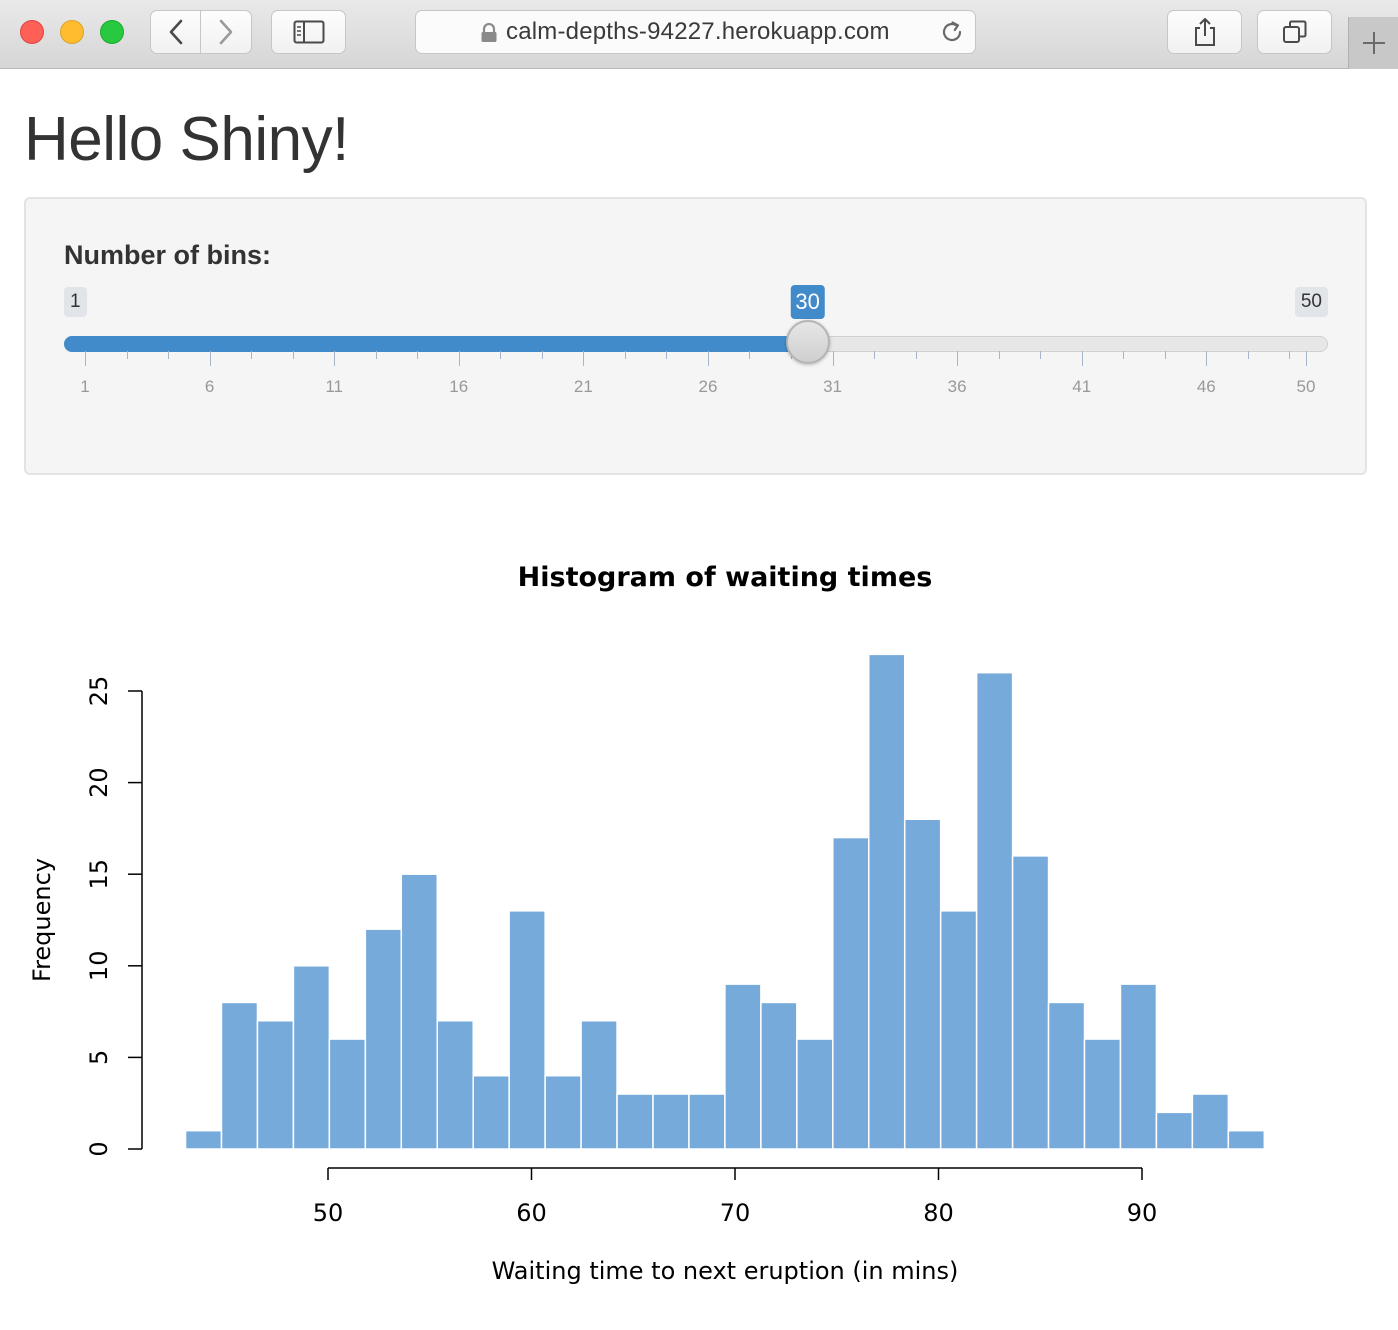 The width and height of the screenshot is (1398, 1330). Describe the element at coordinates (725, 1271) in the screenshot. I see `x-axis-label: Waiting time to next eruption (in mins)` at that location.